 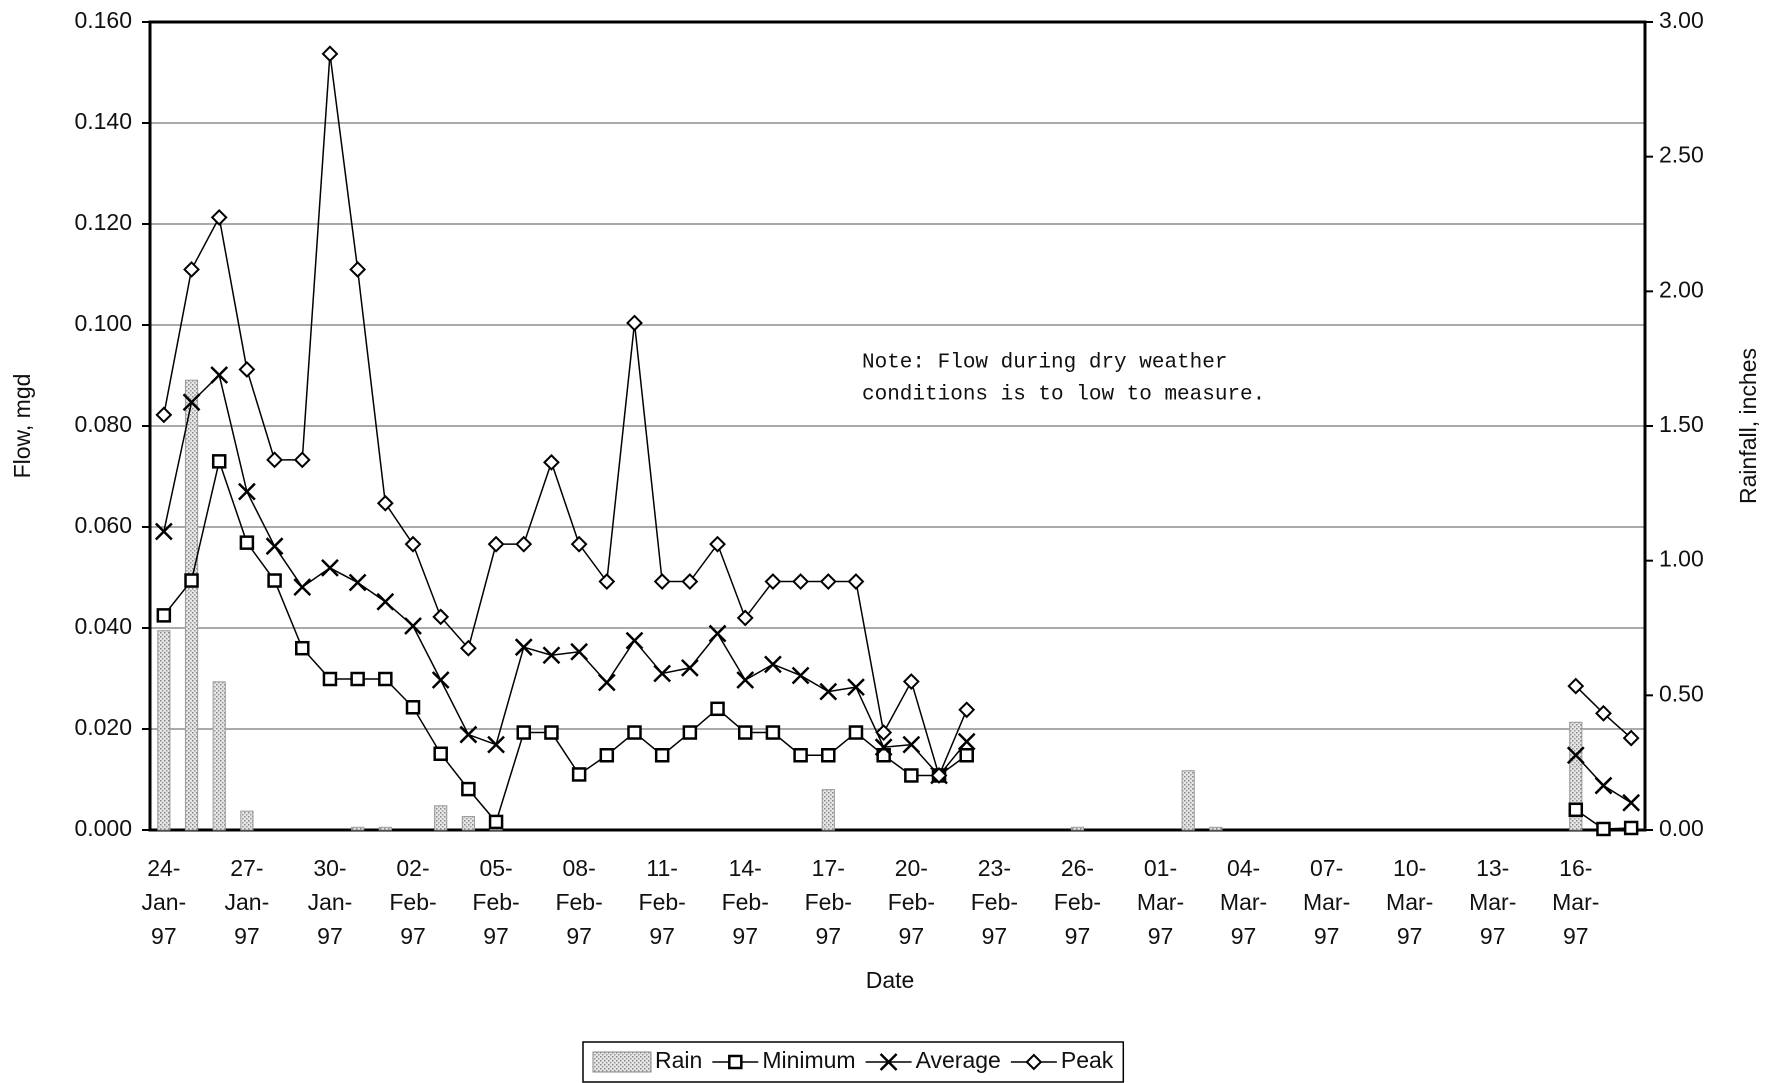 What do you see at coordinates (1243, 902) in the screenshot?
I see `x-tick-label: 04-Mar-97` at bounding box center [1243, 902].